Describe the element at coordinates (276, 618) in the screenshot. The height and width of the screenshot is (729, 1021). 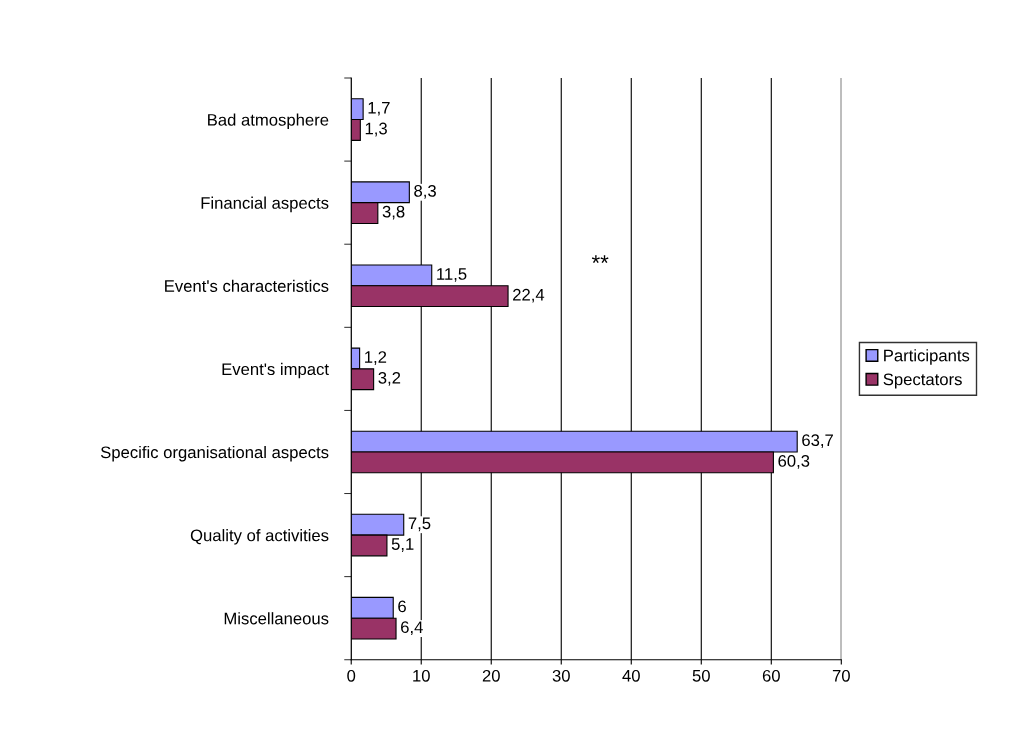
I see `y-tick-label: Miscellaneous` at that location.